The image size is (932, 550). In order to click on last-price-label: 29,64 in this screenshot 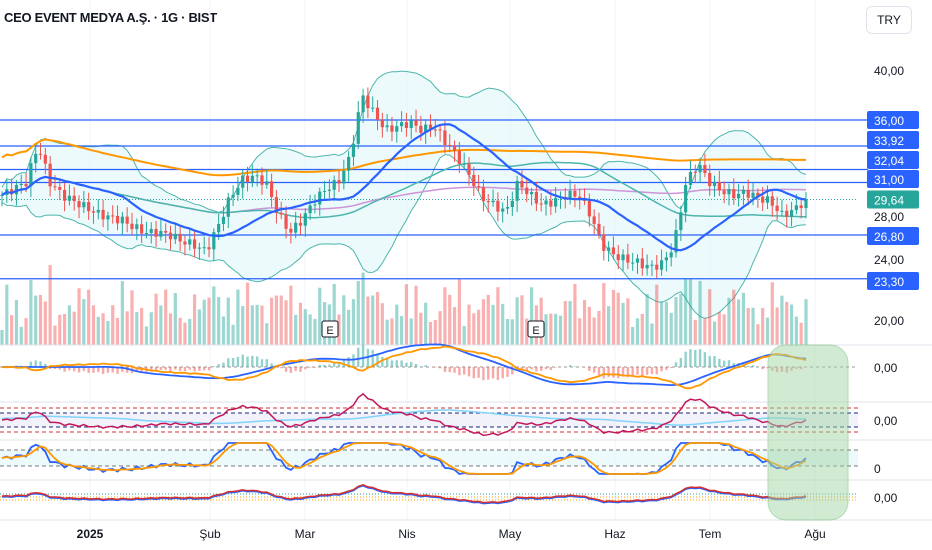, I will do `click(889, 201)`.